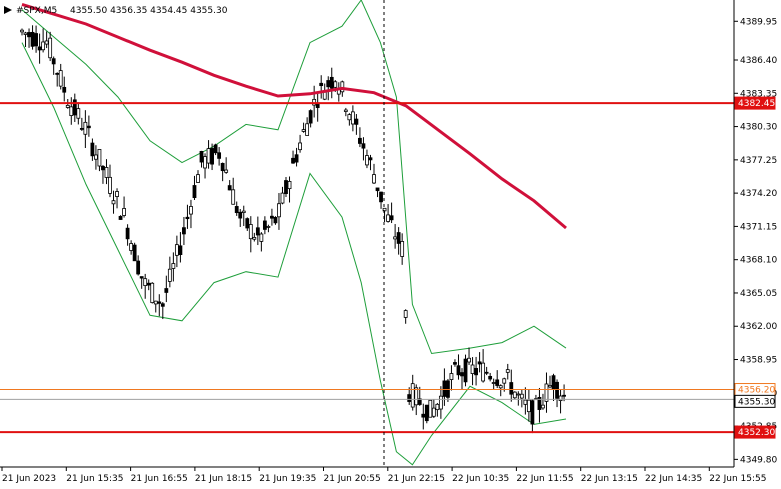 The image size is (781, 489). Describe the element at coordinates (390, 478) in the screenshot. I see `x-axis-panel` at that location.